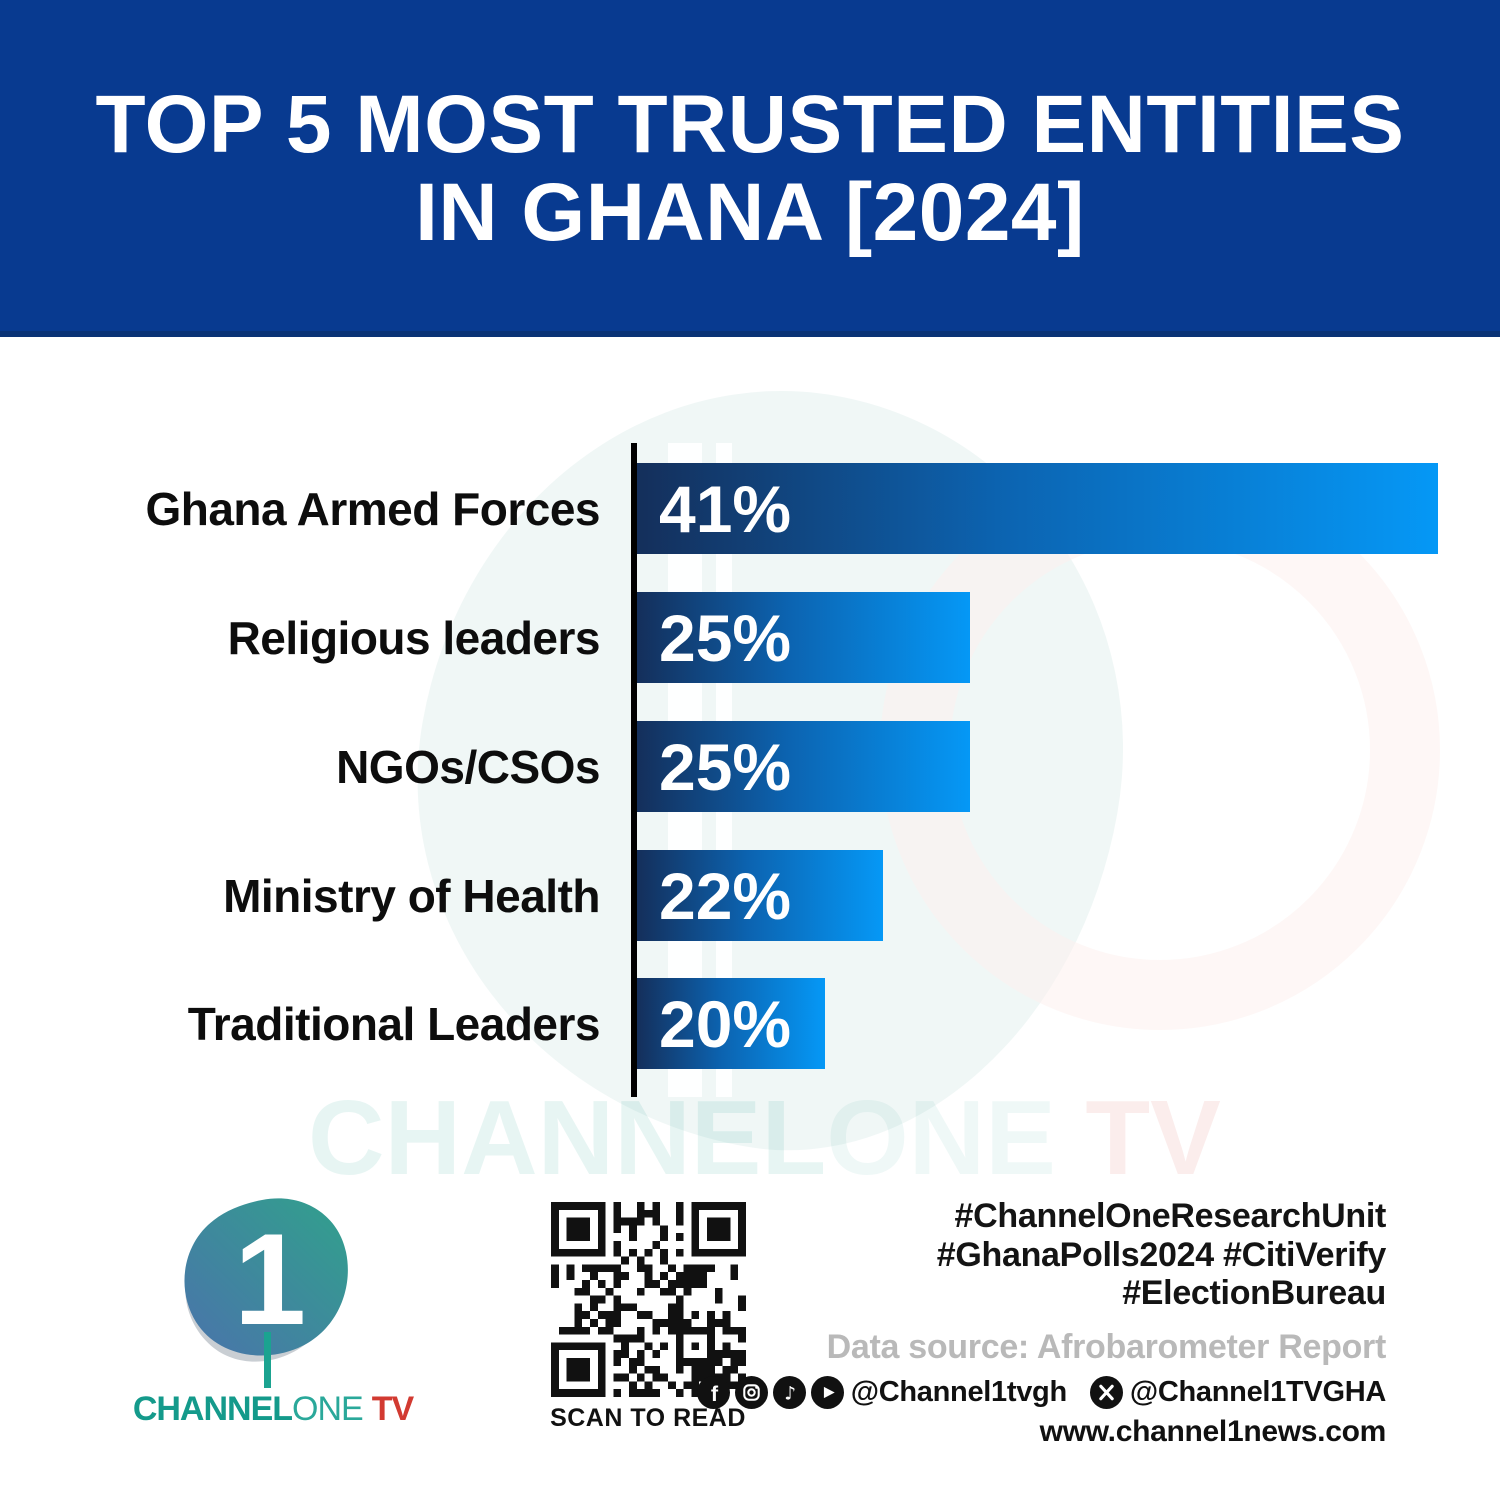 The height and width of the screenshot is (1500, 1500). I want to click on bar-value: 22%, so click(725, 895).